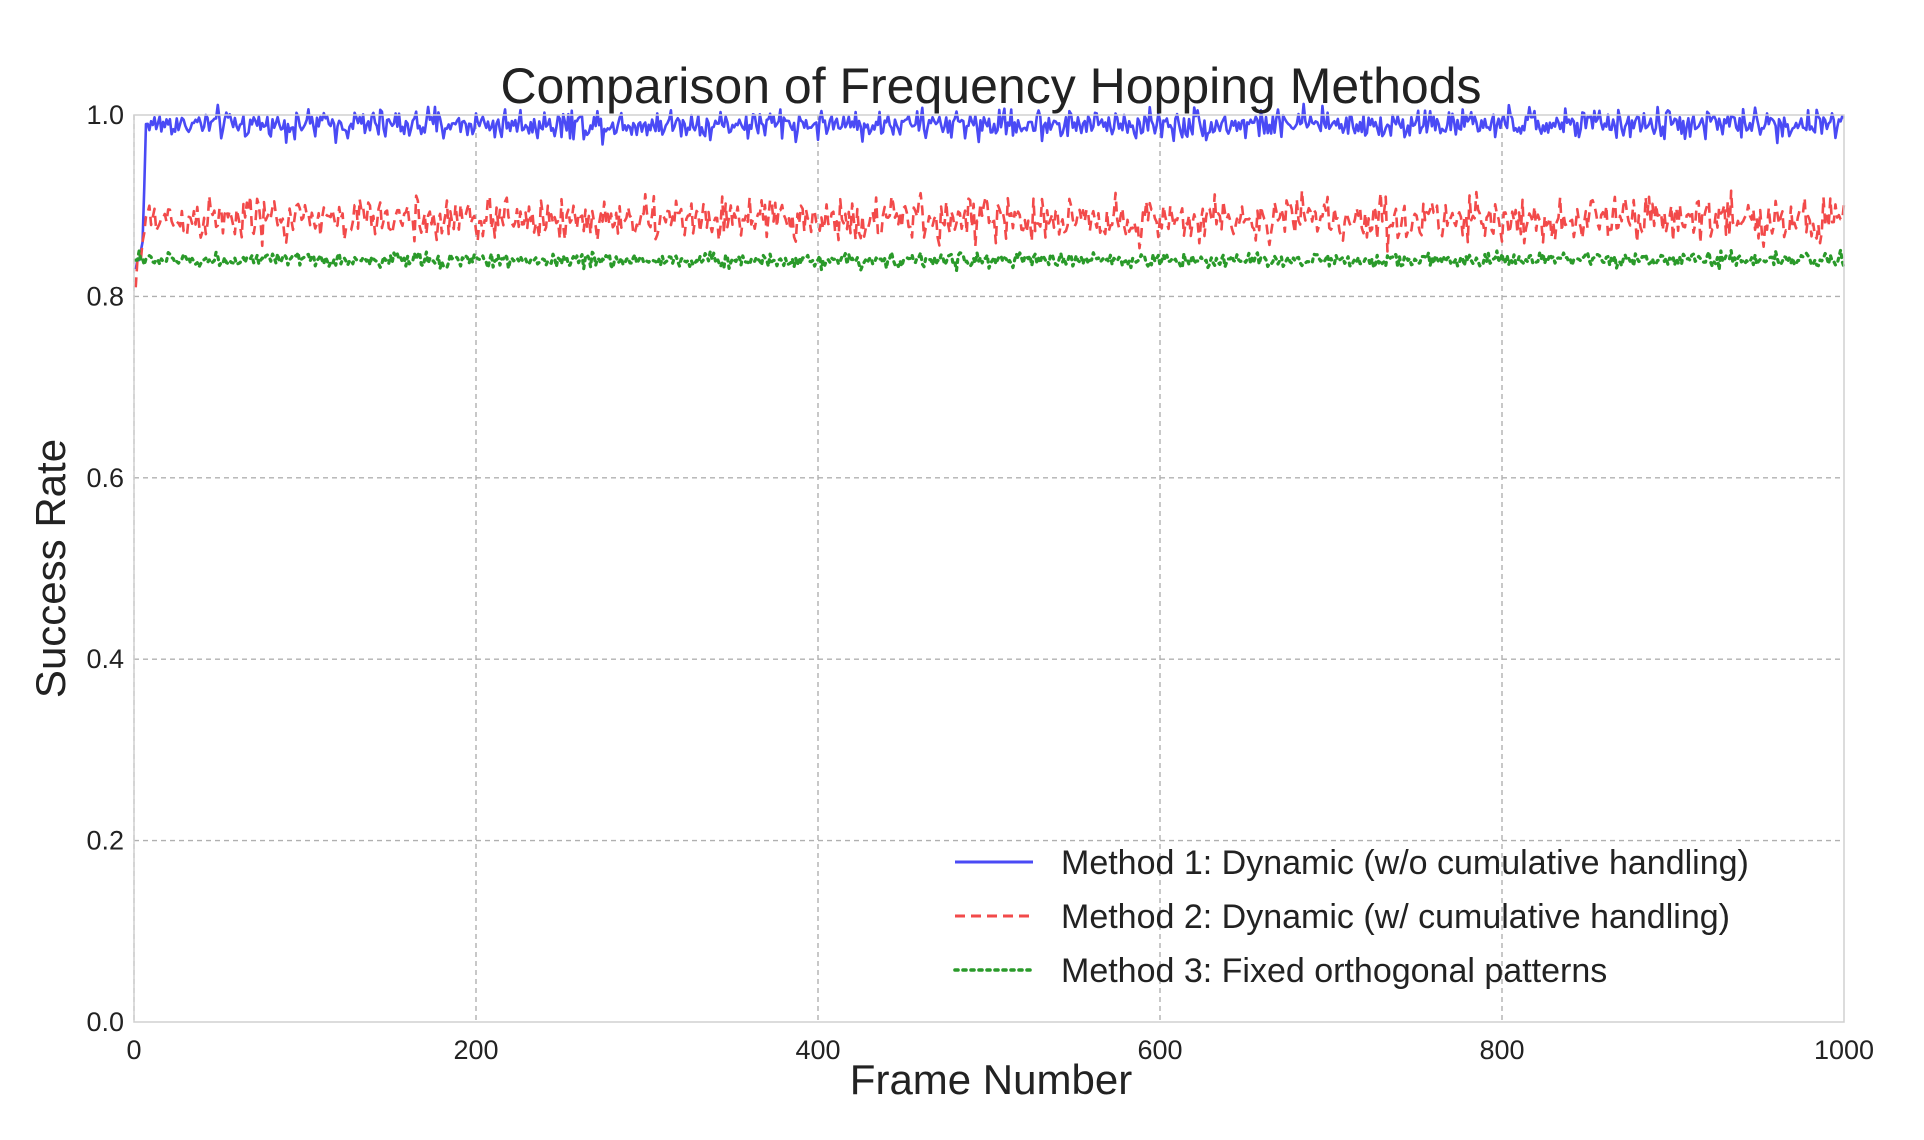 This screenshot has height=1140, width=1924. What do you see at coordinates (105, 659) in the screenshot?
I see `y-tick-label: 0.4` at bounding box center [105, 659].